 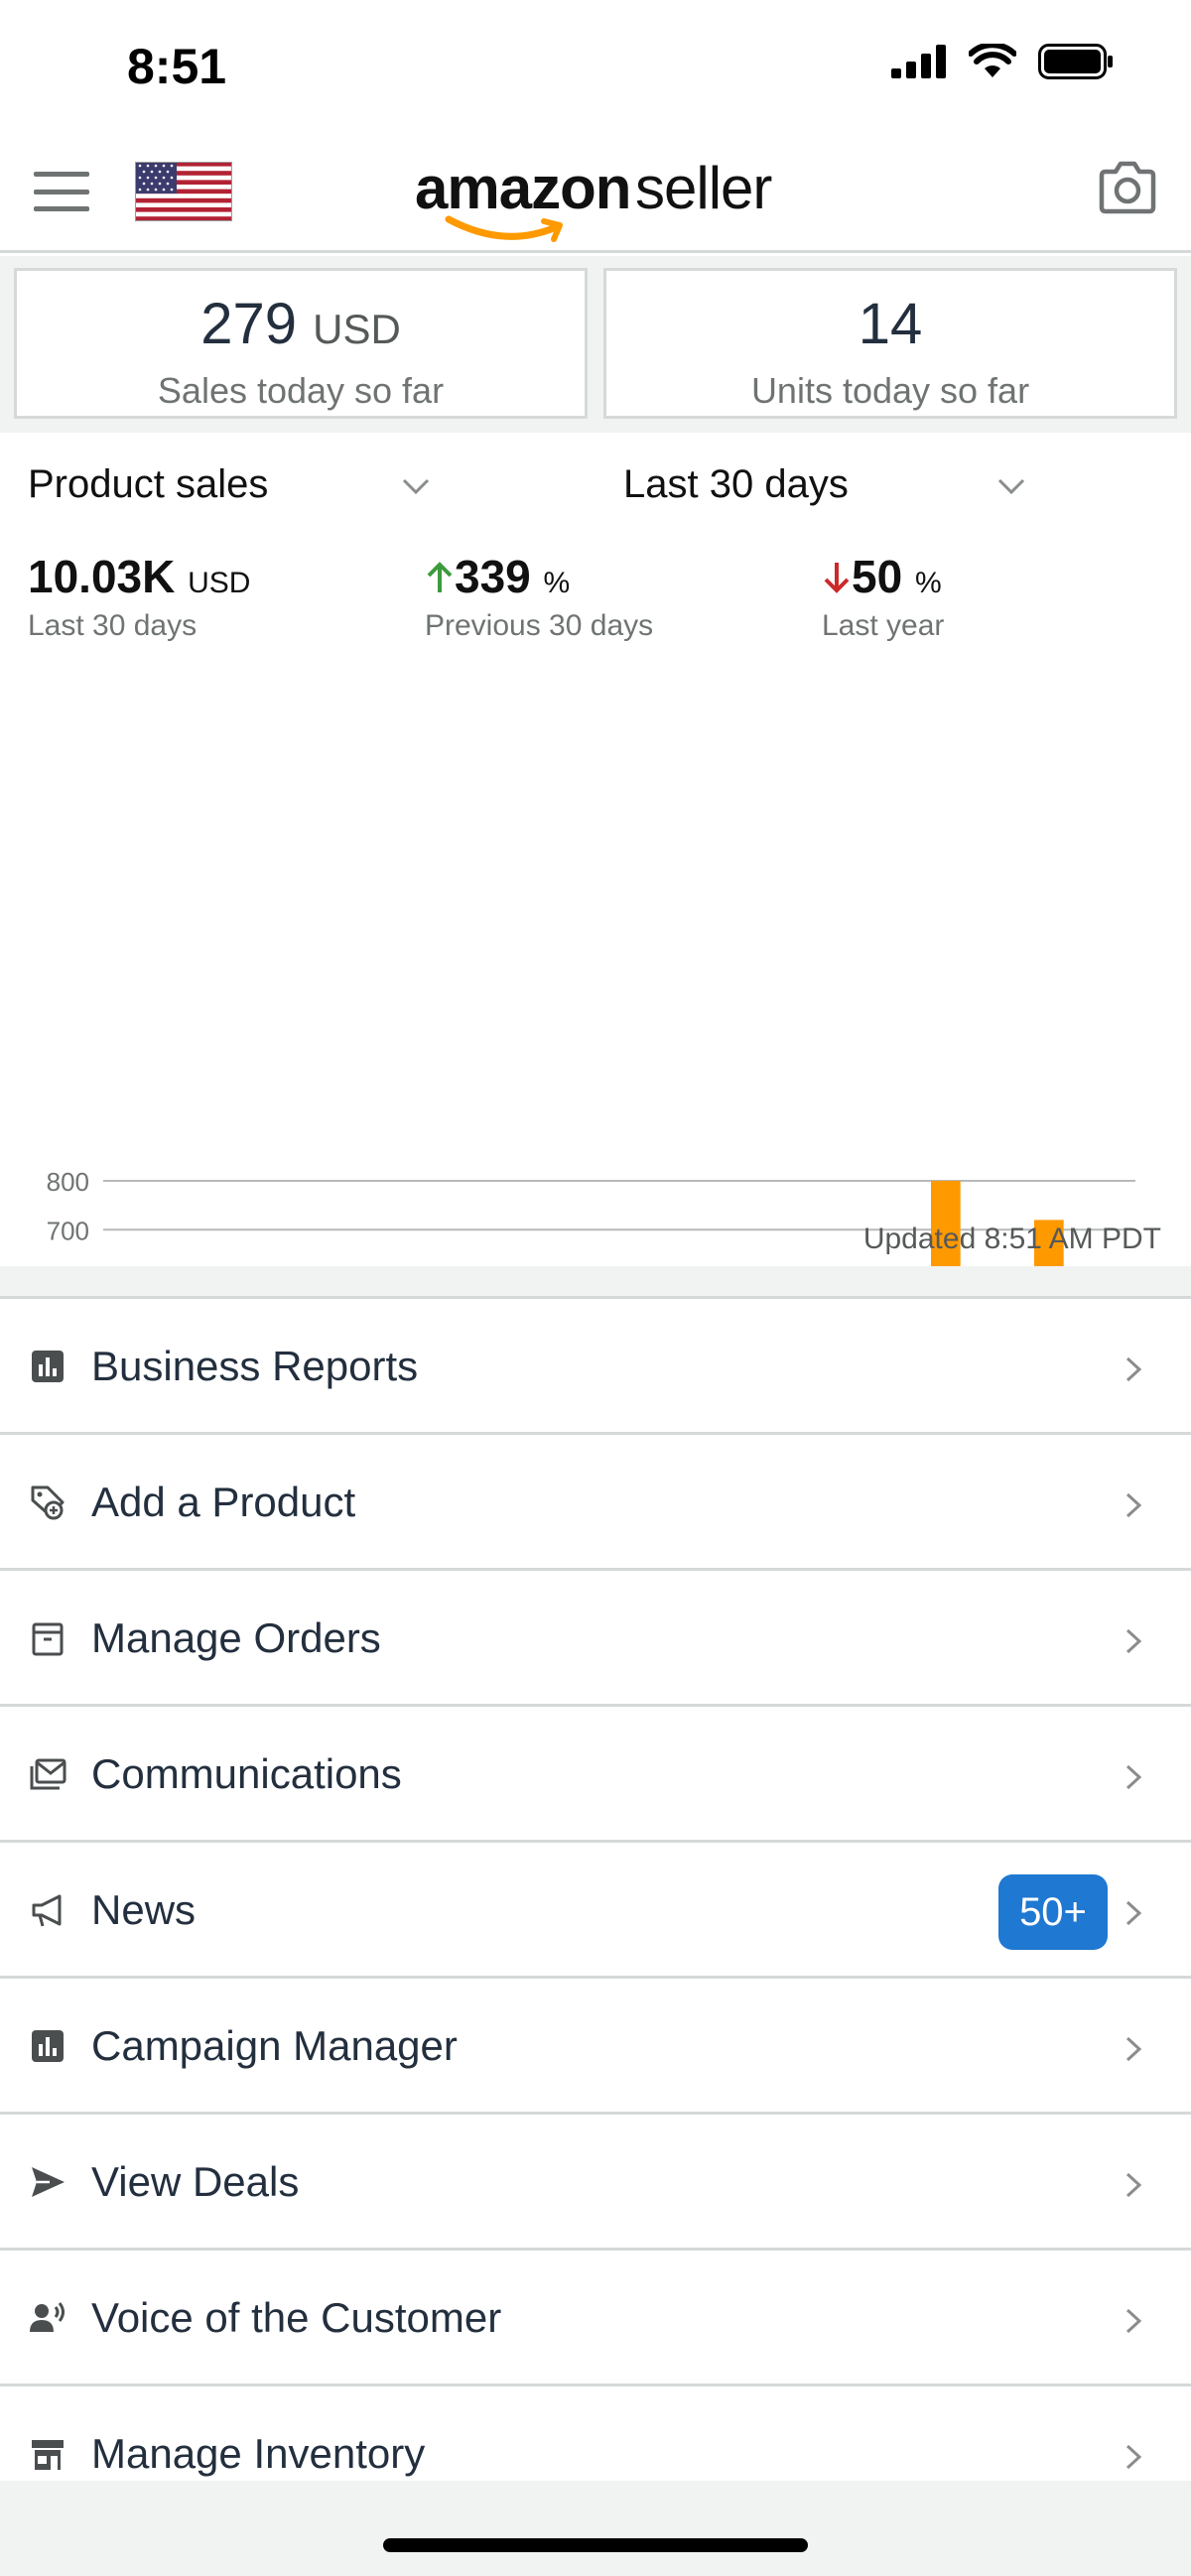 I want to click on us-flag-icon, so click(x=184, y=192).